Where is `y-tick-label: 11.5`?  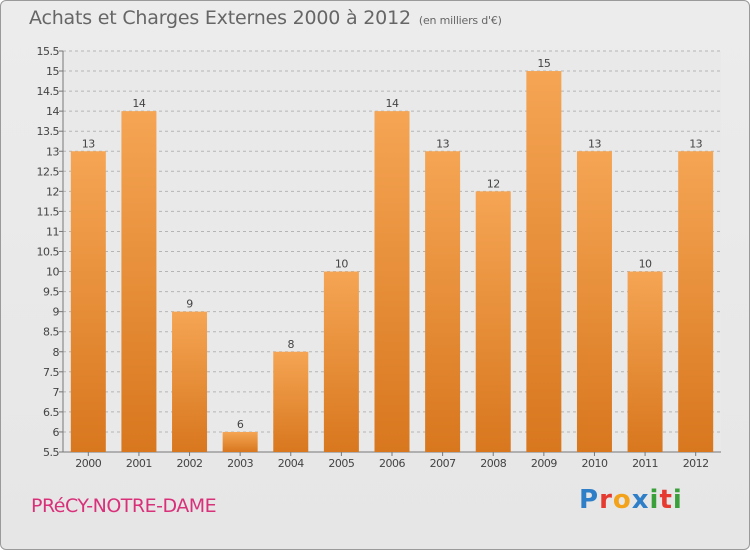
y-tick-label: 11.5 is located at coordinates (48, 211).